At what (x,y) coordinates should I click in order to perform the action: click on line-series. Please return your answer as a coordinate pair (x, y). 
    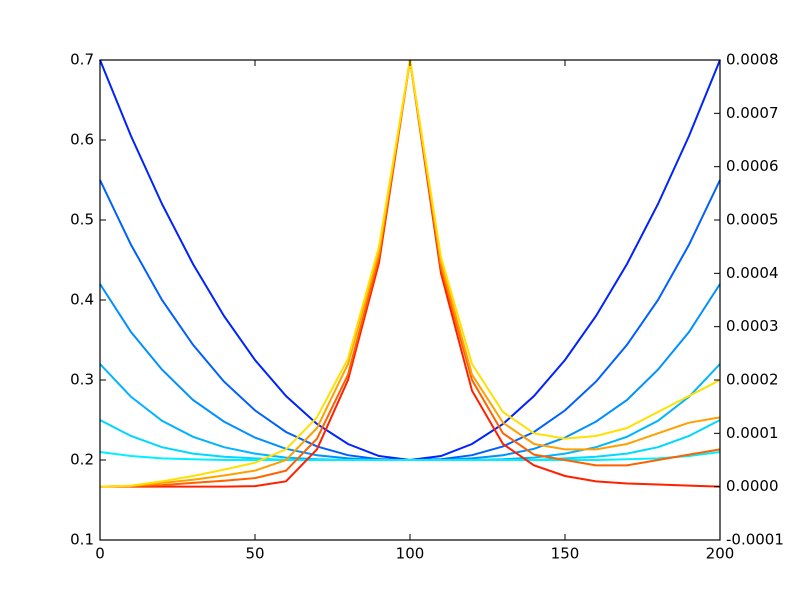
    Looking at the image, I should click on (410, 456).